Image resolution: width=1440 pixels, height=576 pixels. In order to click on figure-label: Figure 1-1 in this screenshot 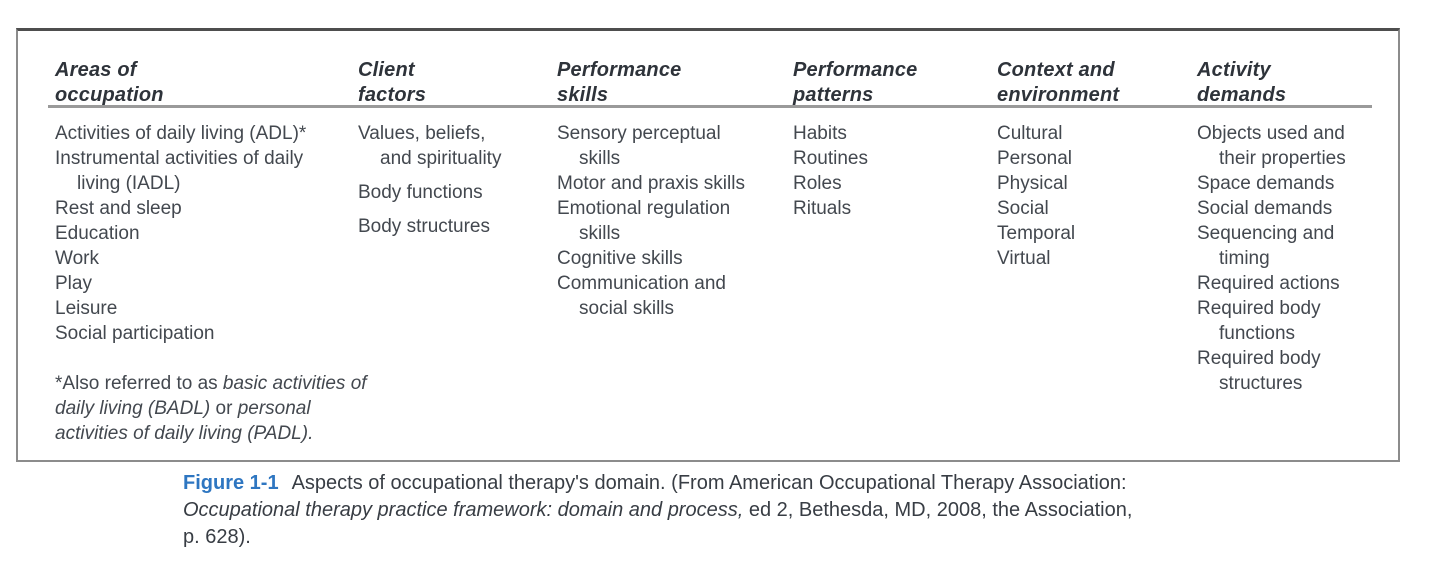, I will do `click(231, 483)`.